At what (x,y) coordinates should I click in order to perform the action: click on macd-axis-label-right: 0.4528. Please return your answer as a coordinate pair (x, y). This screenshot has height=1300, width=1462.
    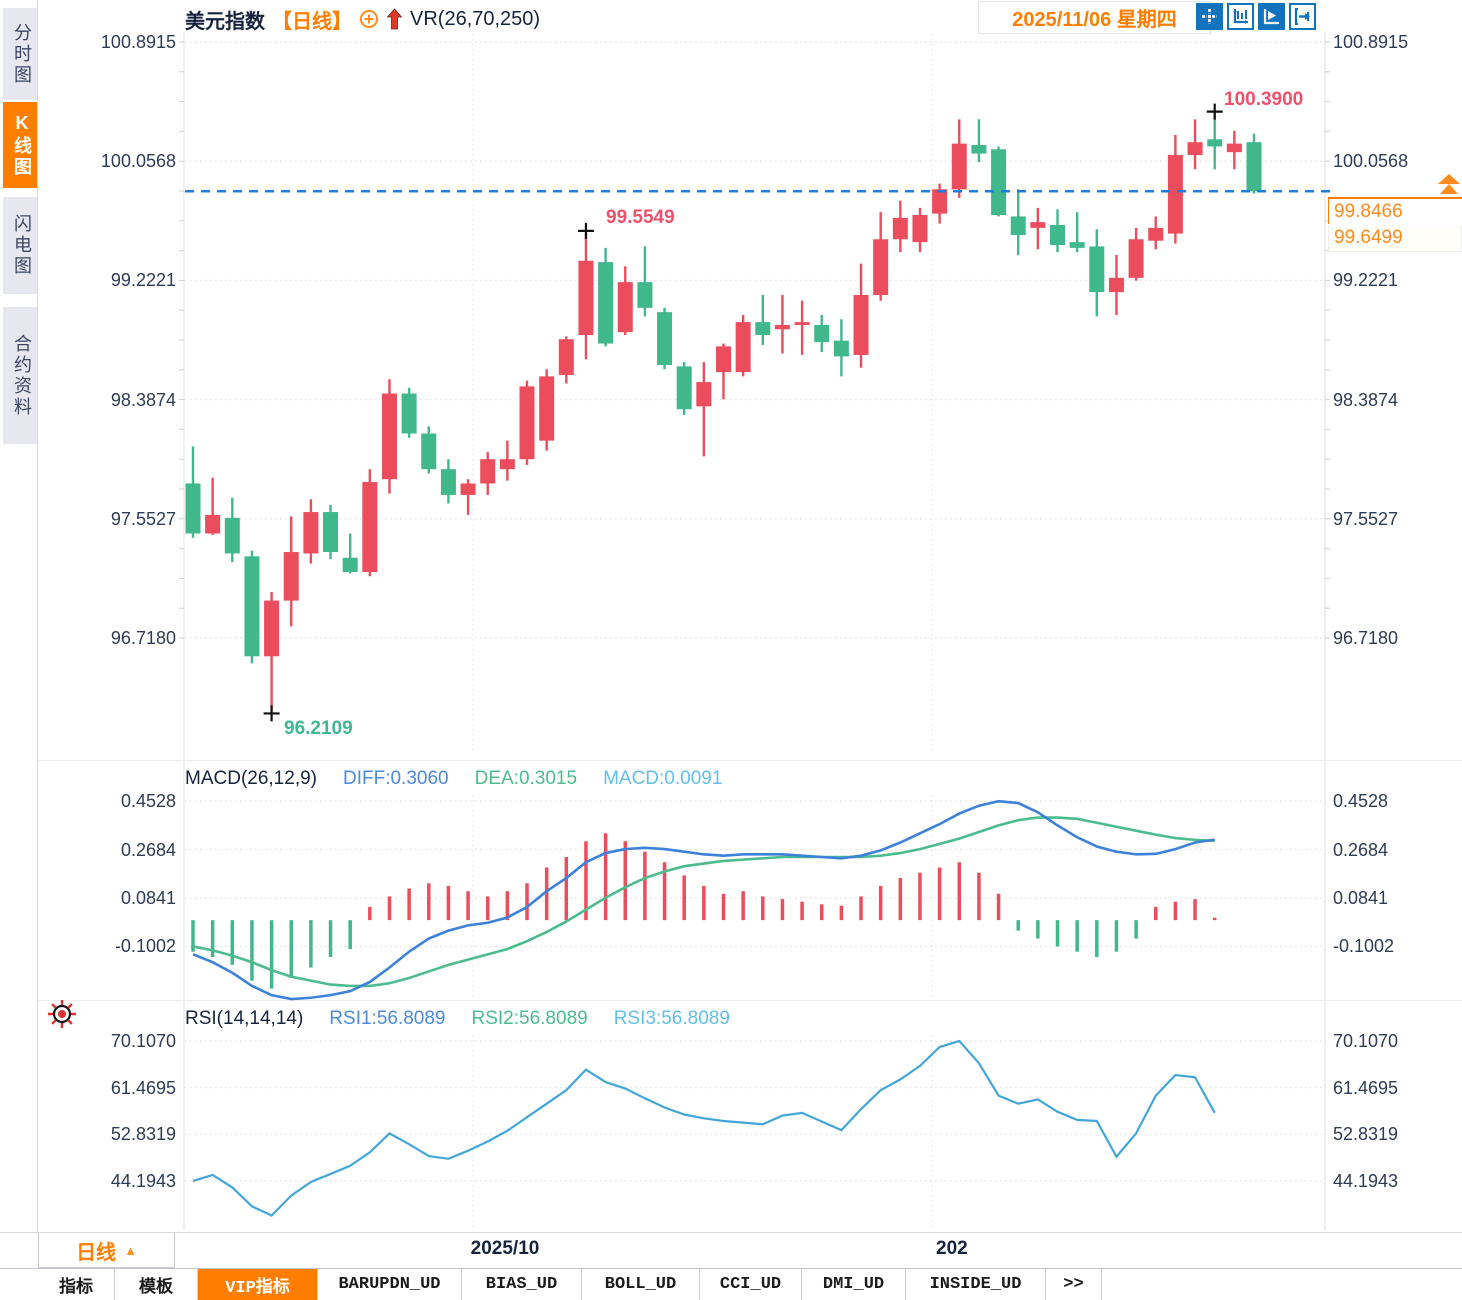
    Looking at the image, I should click on (1361, 801).